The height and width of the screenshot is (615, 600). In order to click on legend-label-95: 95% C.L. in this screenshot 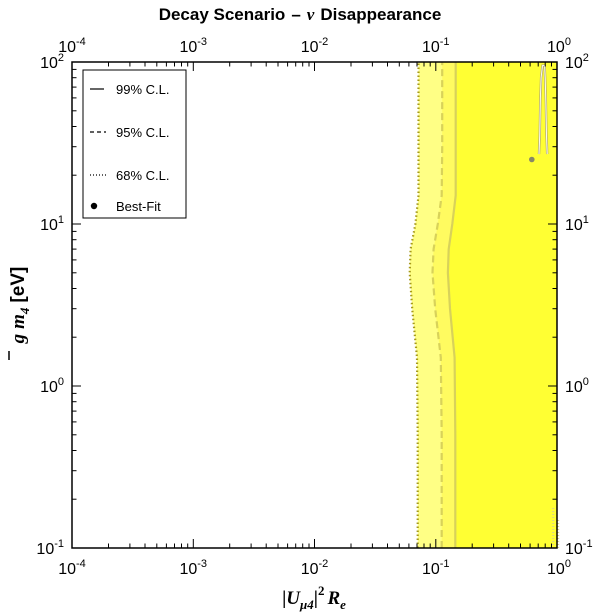, I will do `click(142, 132)`.